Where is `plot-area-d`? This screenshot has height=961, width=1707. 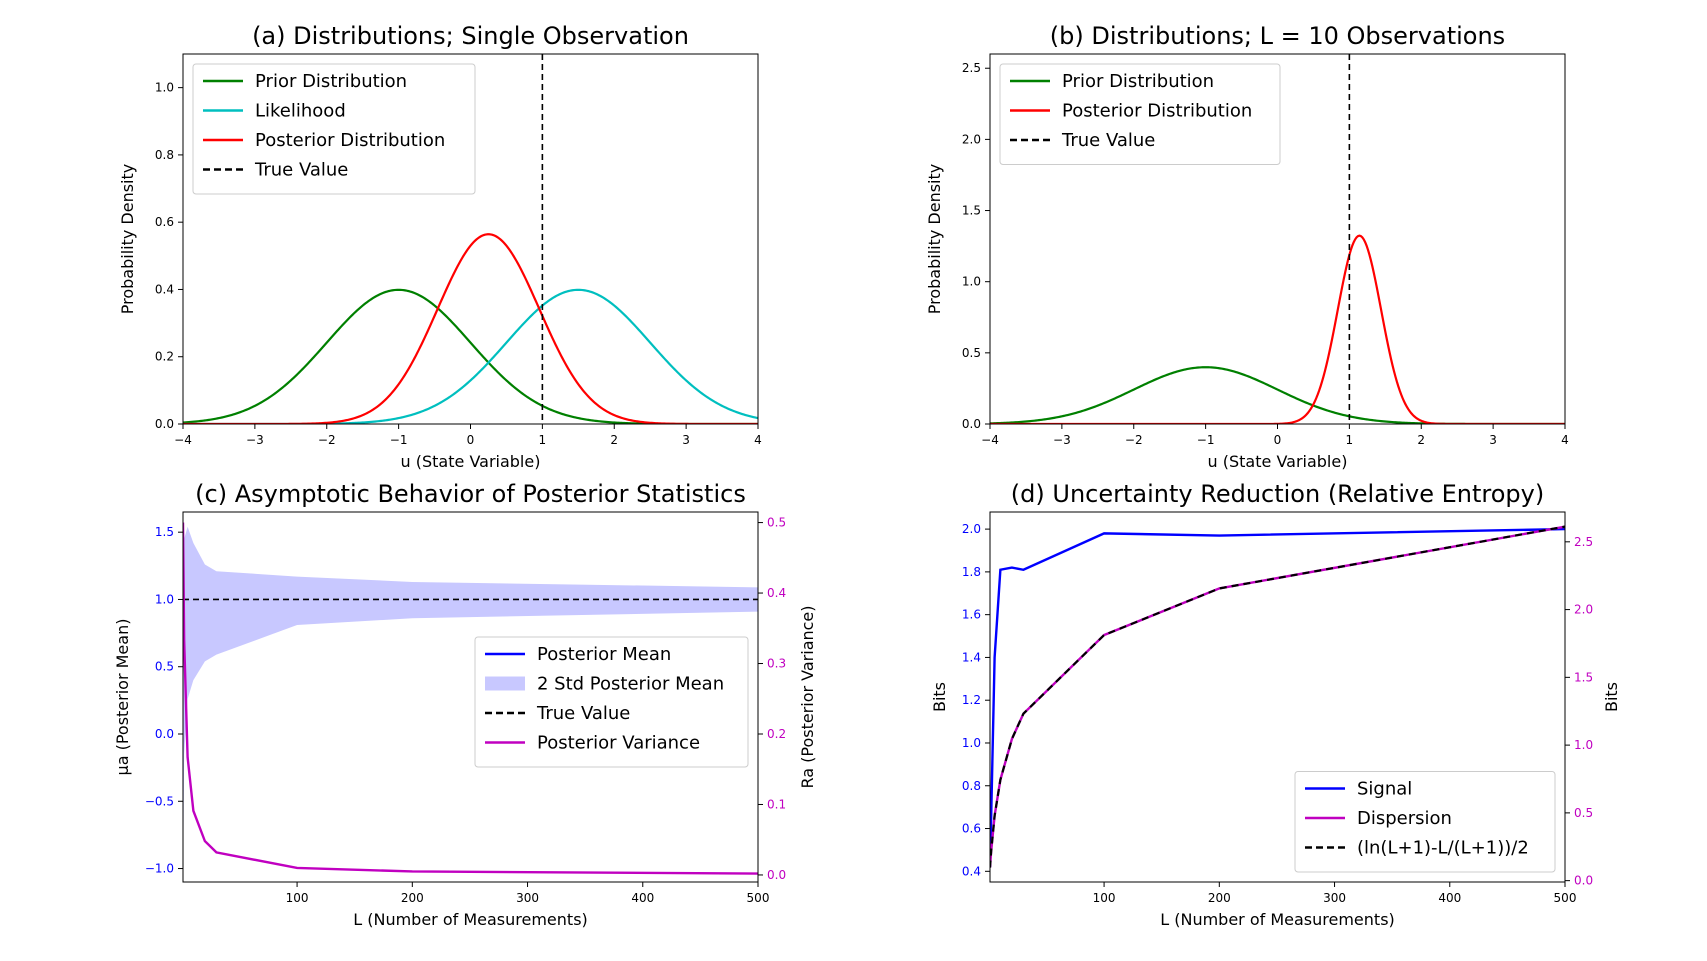 plot-area-d is located at coordinates (1277, 696).